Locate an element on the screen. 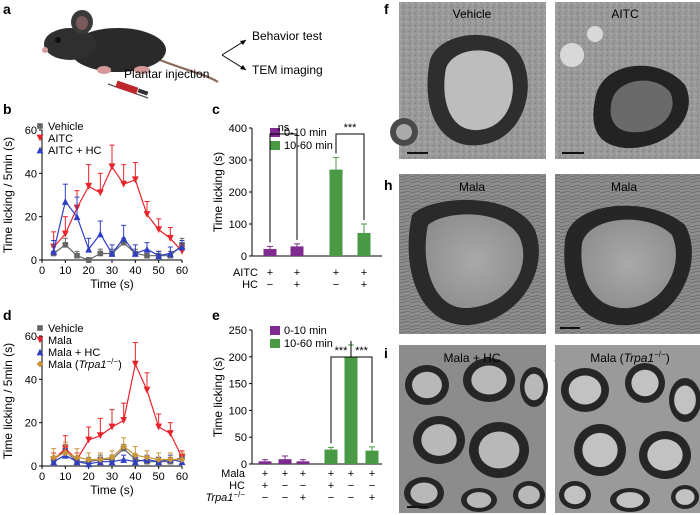 Image resolution: width=700 pixels, height=515 pixels. mouse-tail is located at coordinates (189, 70).